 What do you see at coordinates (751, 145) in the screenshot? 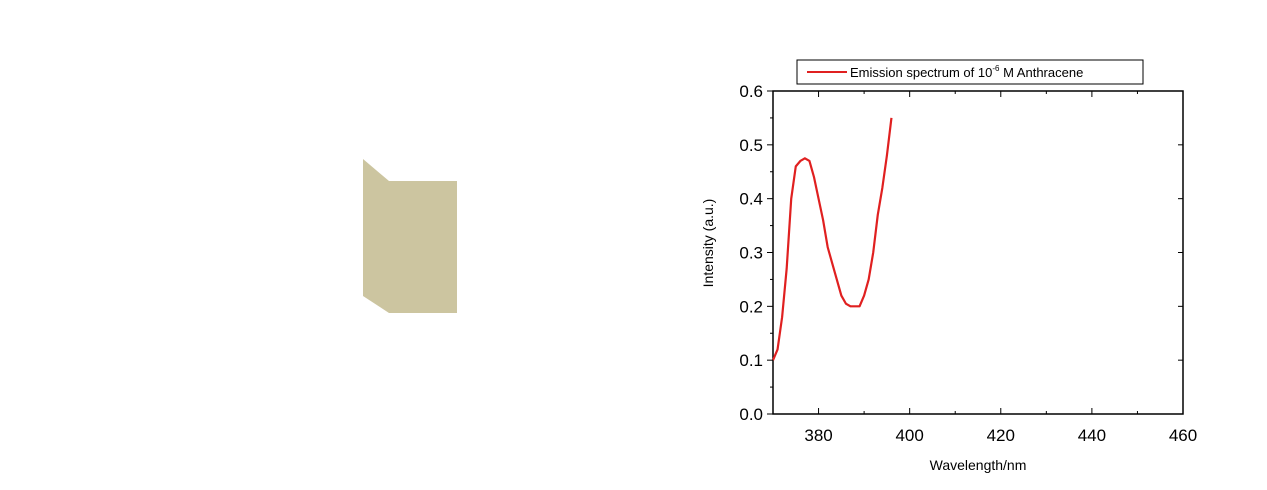
I see `y-tick-label: 0.5` at bounding box center [751, 145].